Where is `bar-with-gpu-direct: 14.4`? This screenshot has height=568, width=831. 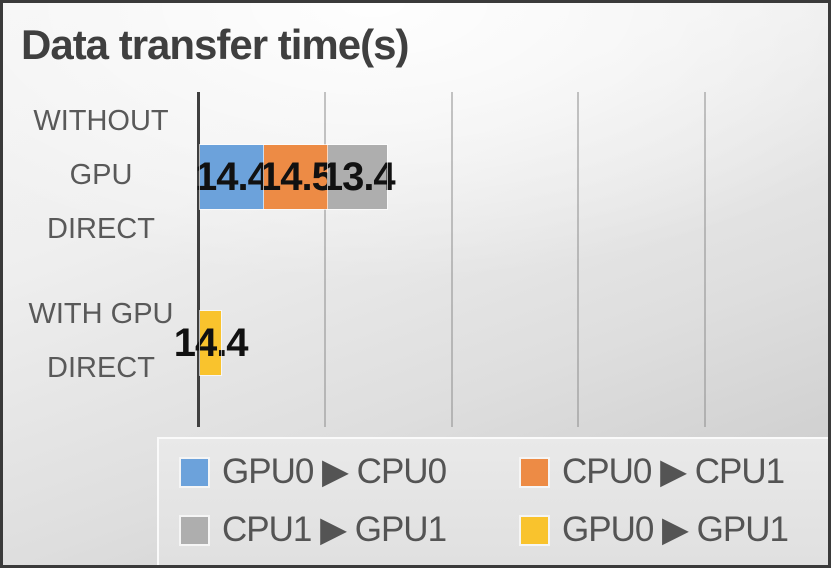
bar-with-gpu-direct: 14.4 is located at coordinates (224, 343).